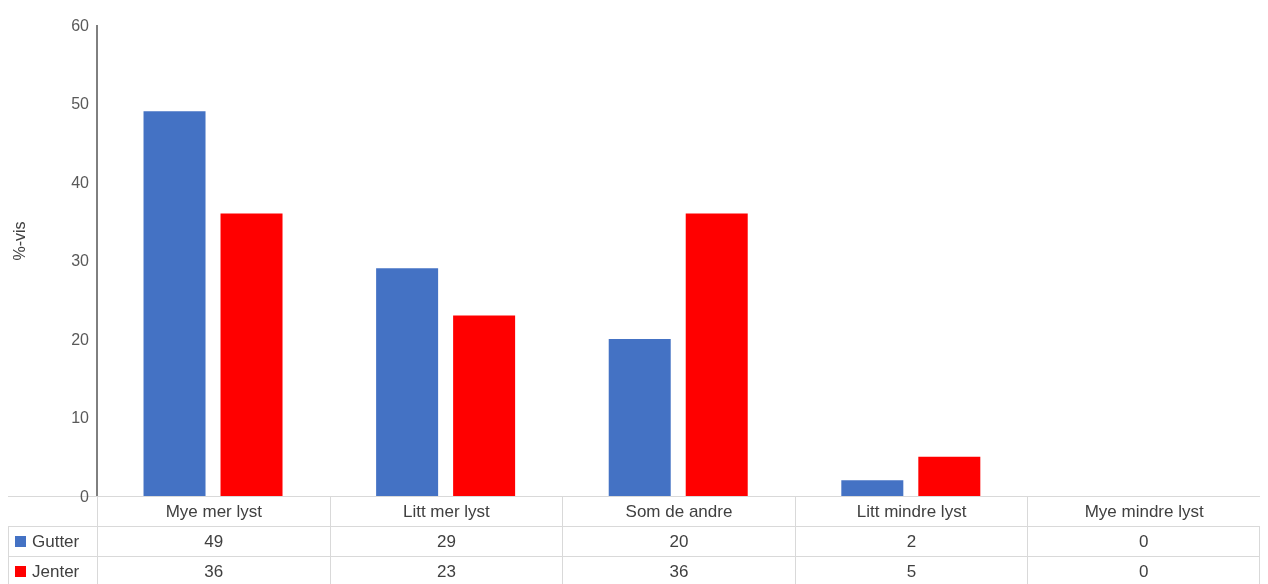 This screenshot has width=1268, height=584. Describe the element at coordinates (678, 542) in the screenshot. I see `data-label: 20` at that location.